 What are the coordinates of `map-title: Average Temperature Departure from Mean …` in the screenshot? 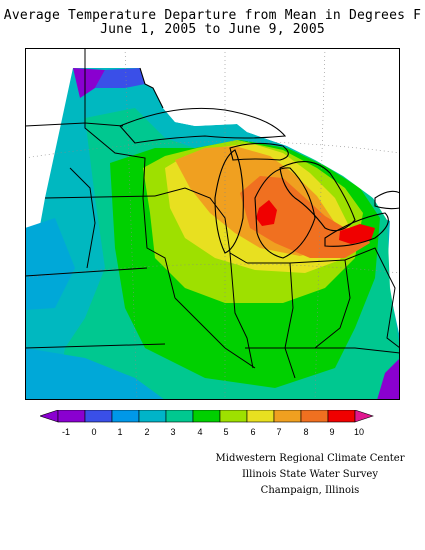 It's located at (212, 15).